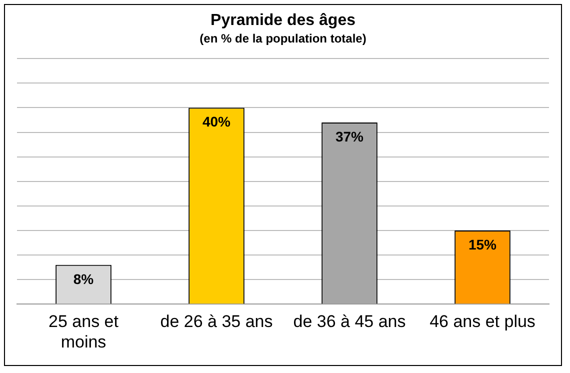 This screenshot has height=373, width=570. Describe the element at coordinates (217, 122) in the screenshot. I see `data-label: 40%` at that location.